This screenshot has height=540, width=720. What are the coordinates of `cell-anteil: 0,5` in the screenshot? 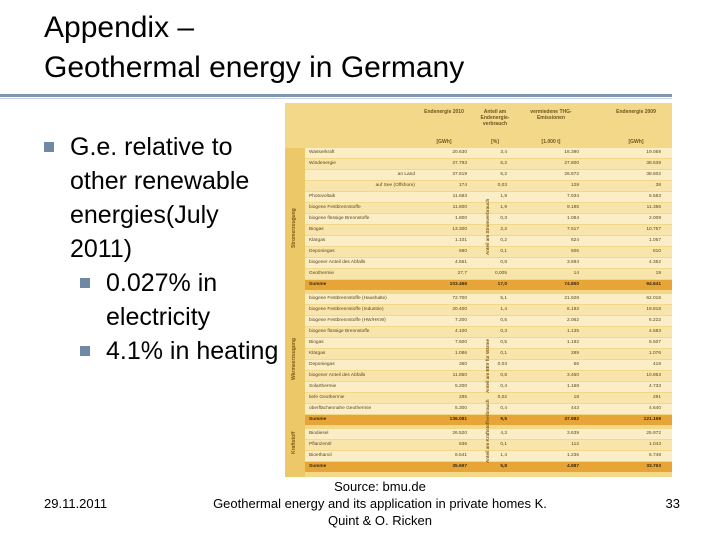 It's located at (503, 342).